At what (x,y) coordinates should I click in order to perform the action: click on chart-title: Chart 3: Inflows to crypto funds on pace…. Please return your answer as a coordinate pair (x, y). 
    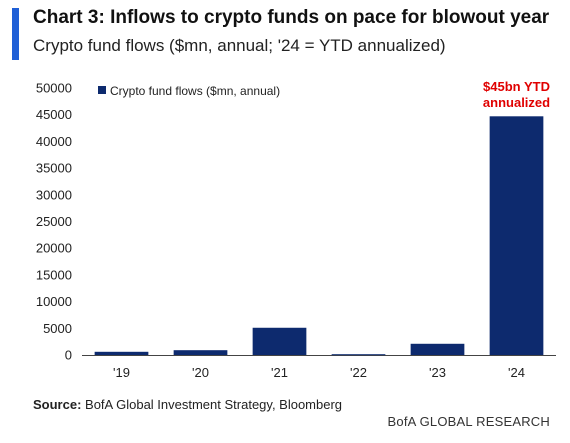
    Looking at the image, I should click on (291, 17).